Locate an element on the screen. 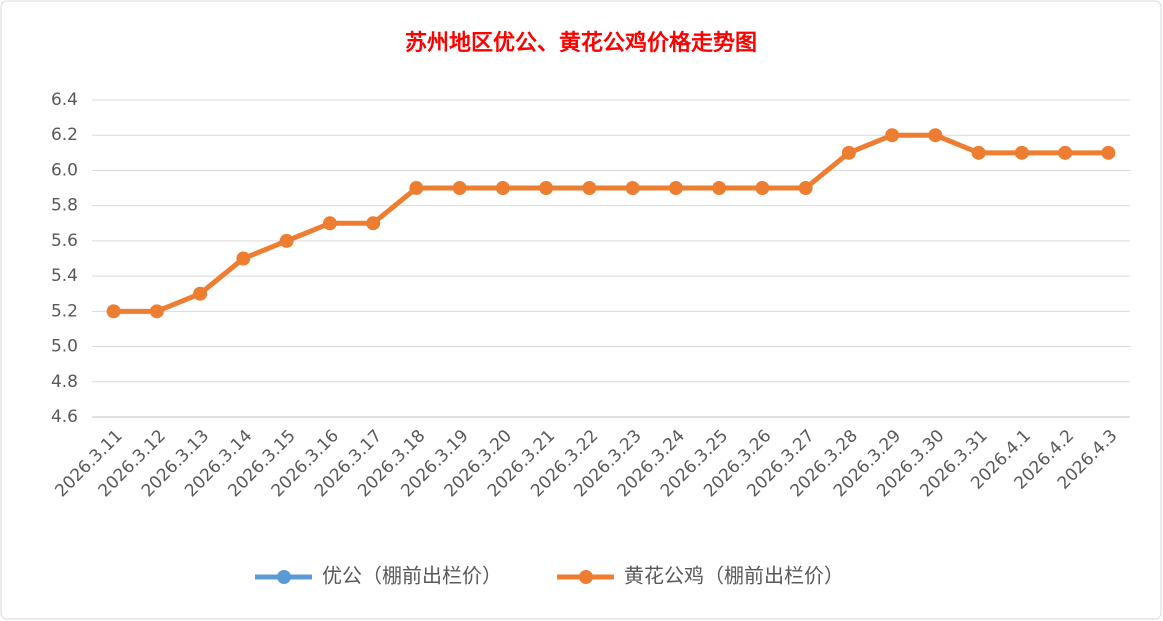 This screenshot has width=1163, height=621. y-tick-label: 5.2 is located at coordinates (64, 311).